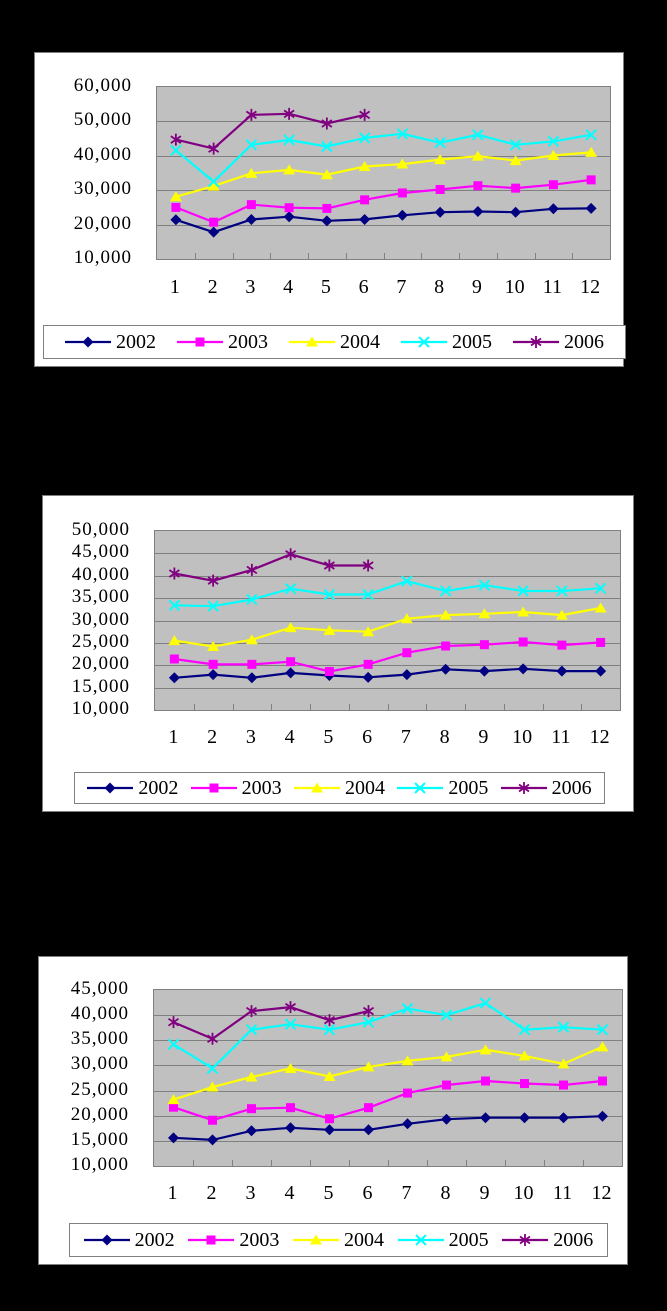  Describe the element at coordinates (102, 85) in the screenshot. I see `y-tick-label: 60,000` at that location.